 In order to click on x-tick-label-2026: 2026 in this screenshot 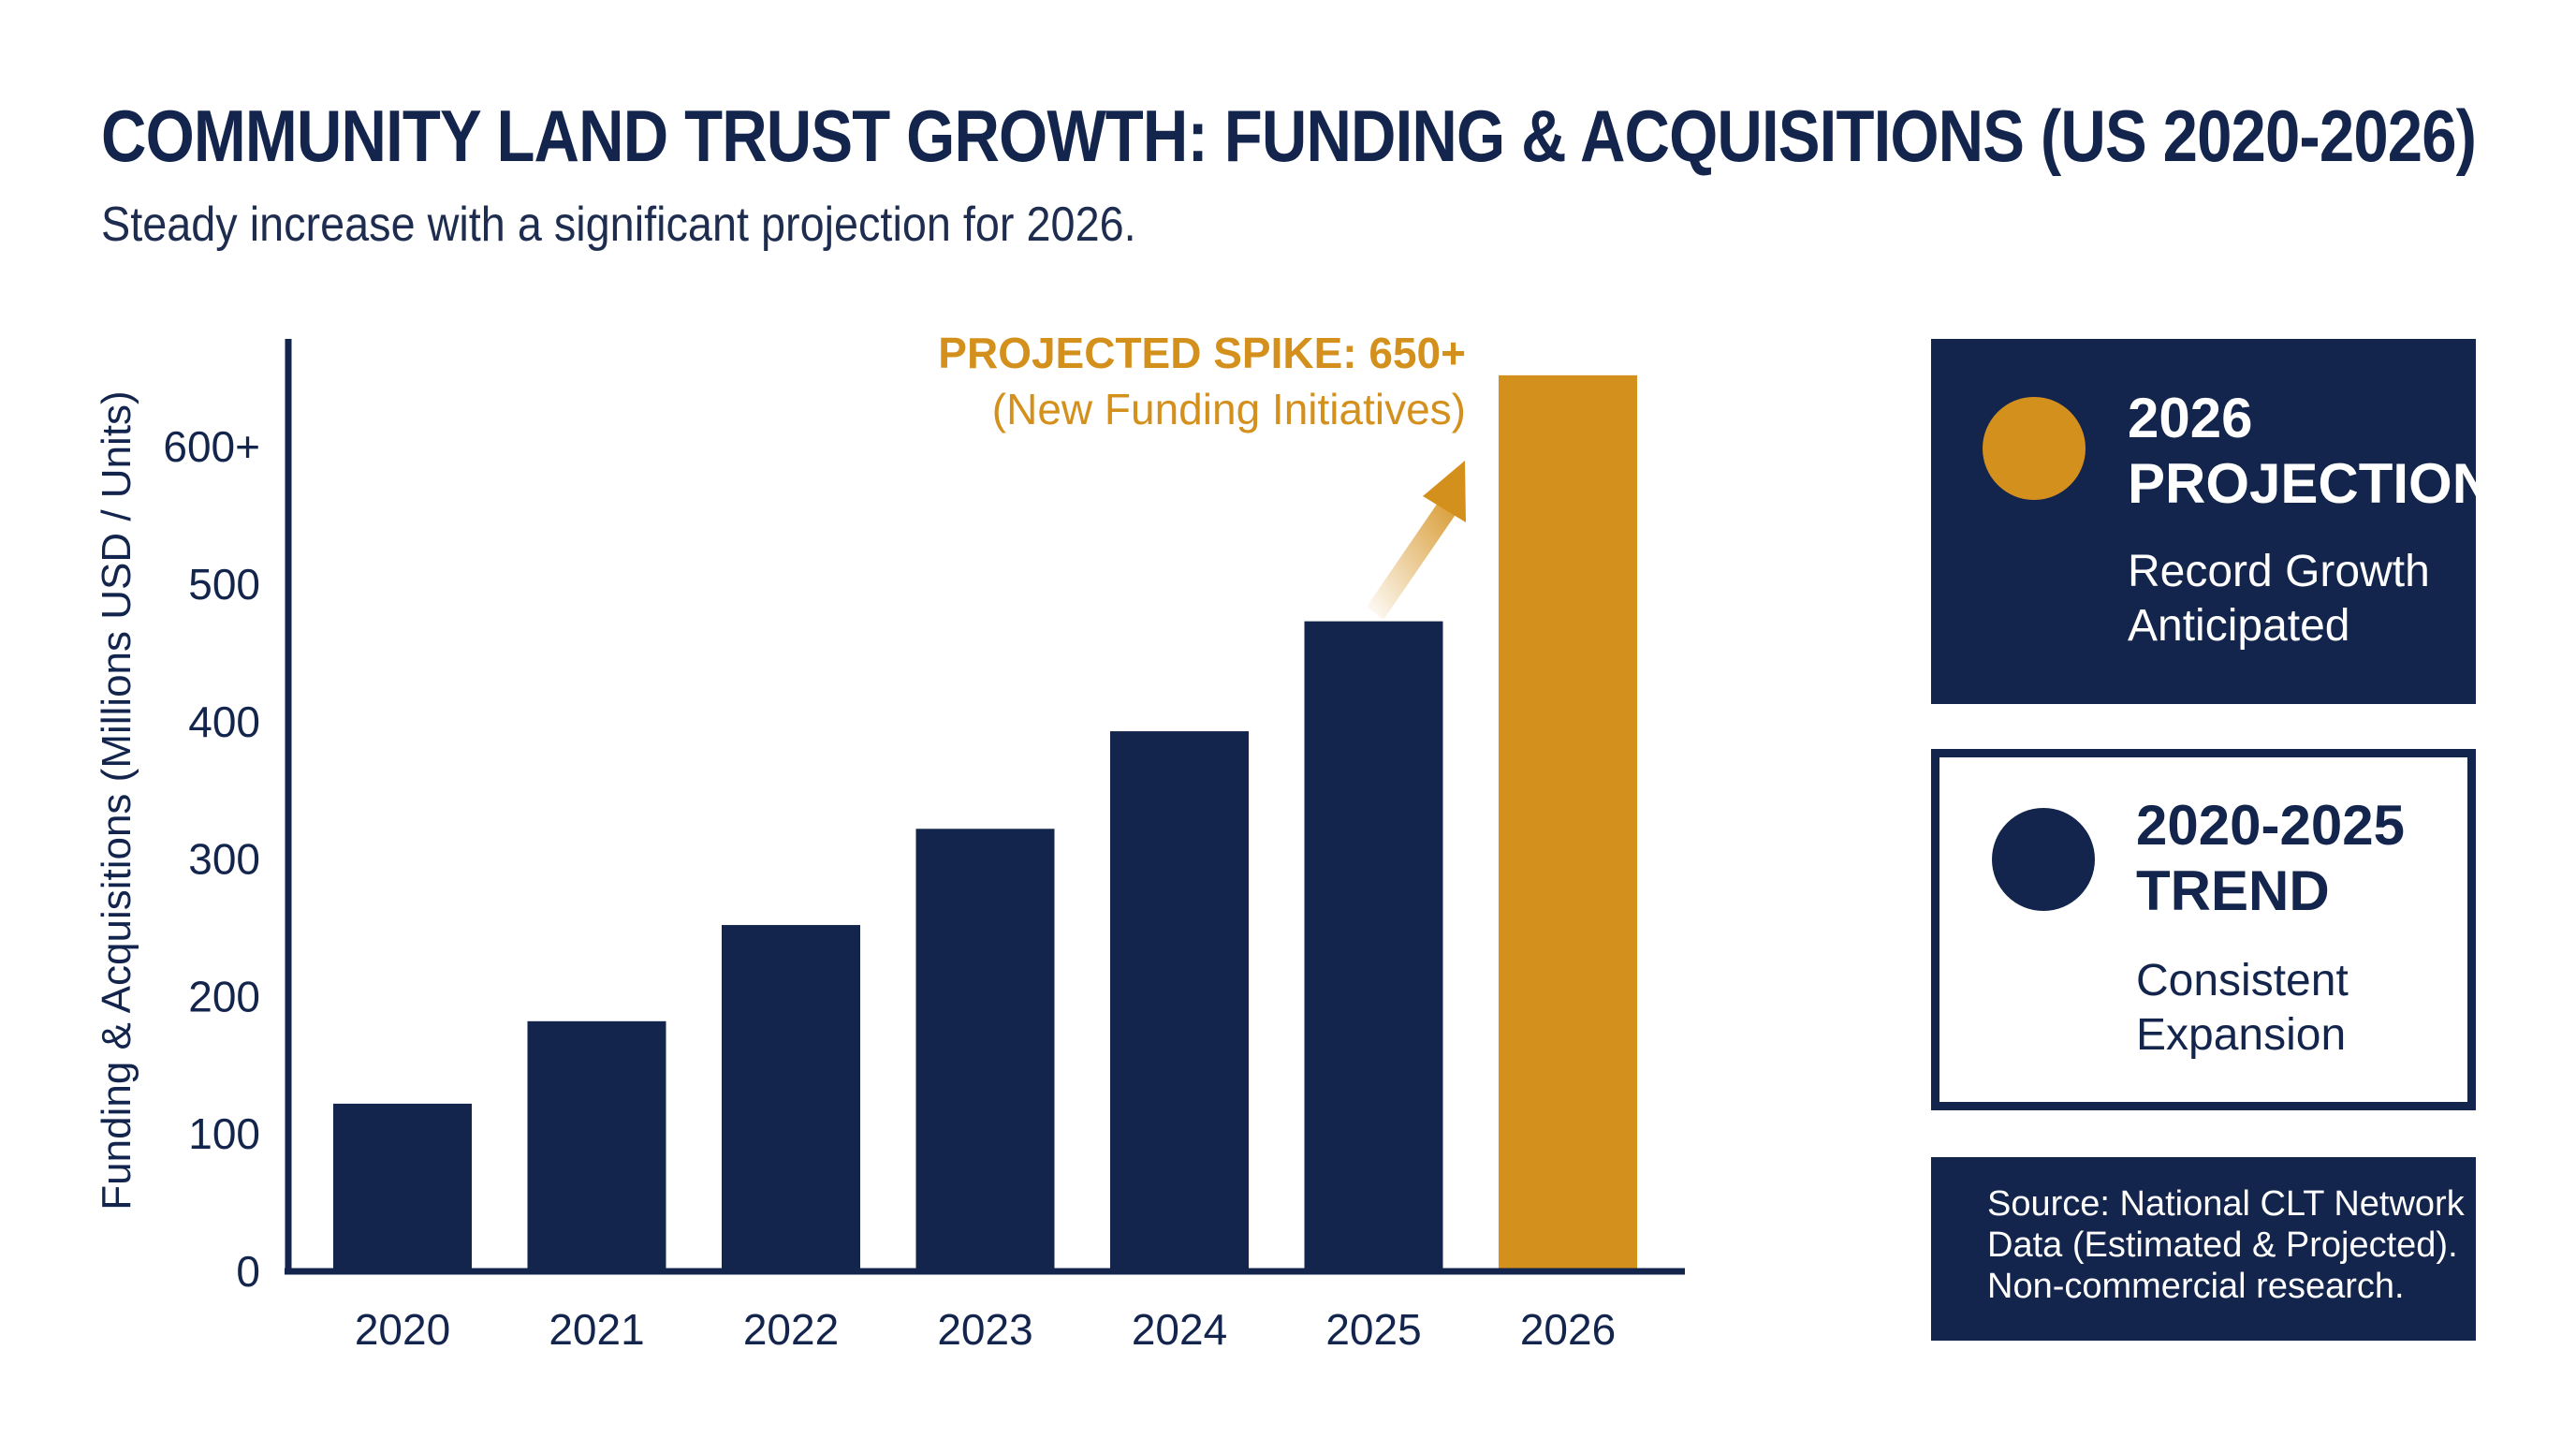, I will do `click(1568, 1329)`.